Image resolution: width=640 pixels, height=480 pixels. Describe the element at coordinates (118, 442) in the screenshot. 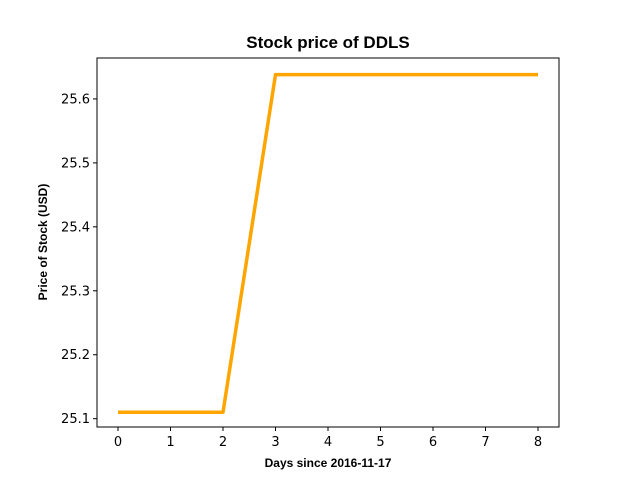

I see `x-tick-label: 0` at that location.